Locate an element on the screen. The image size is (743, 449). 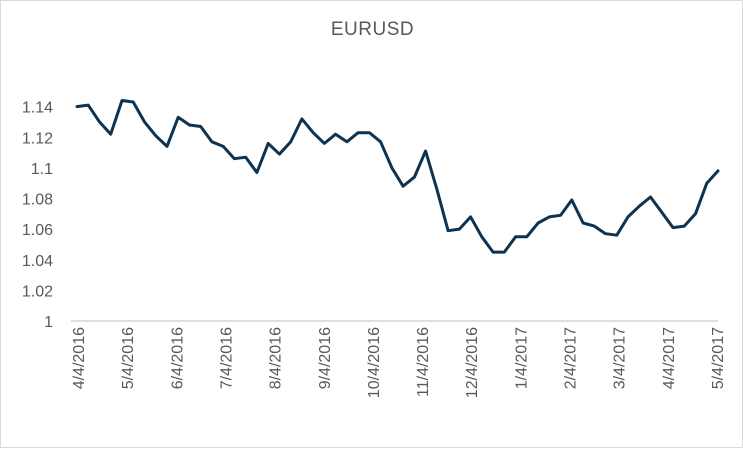
y-tick-label: 1.12 is located at coordinates (37, 138).